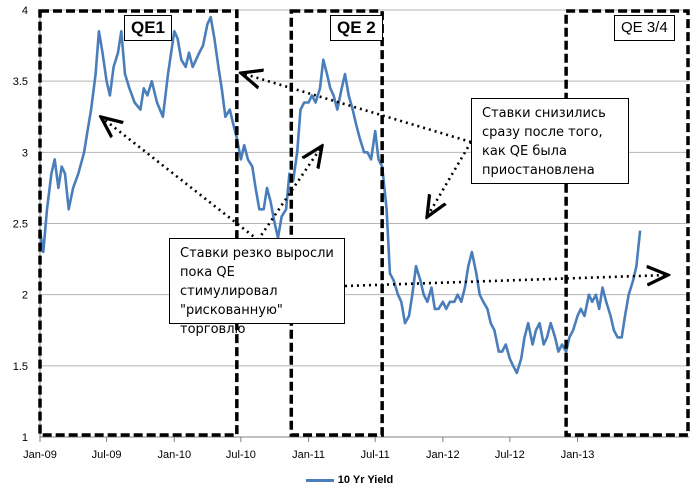 This screenshot has height=495, width=699. I want to click on qe2-label: QE 2, so click(356, 28).